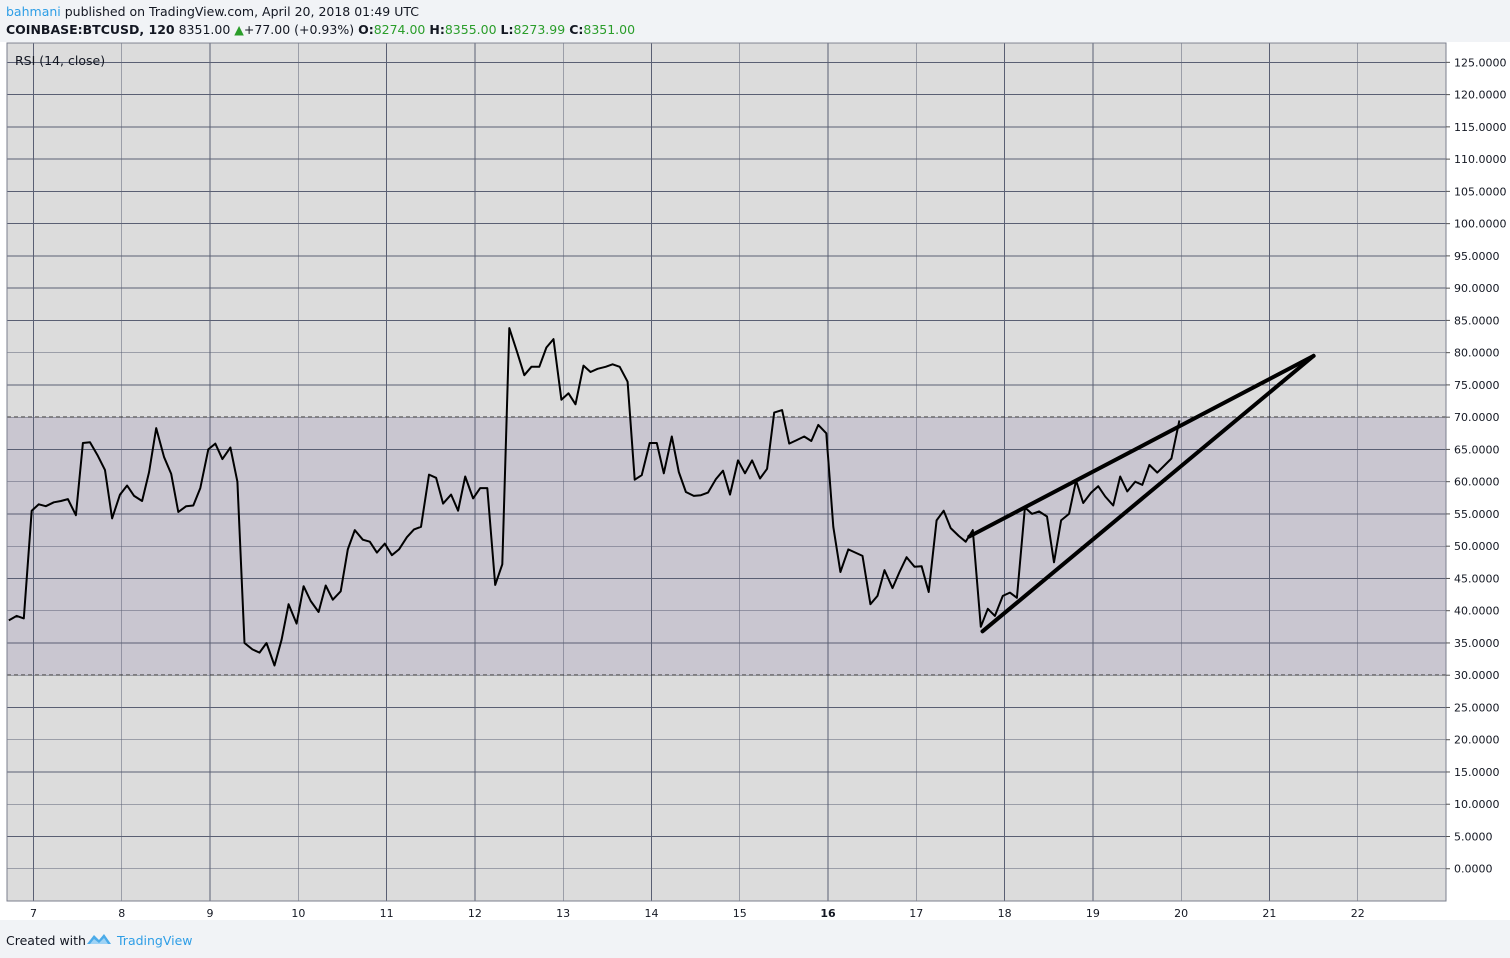 Image resolution: width=1510 pixels, height=958 pixels. I want to click on high-value: 8355.00, so click(470, 29).